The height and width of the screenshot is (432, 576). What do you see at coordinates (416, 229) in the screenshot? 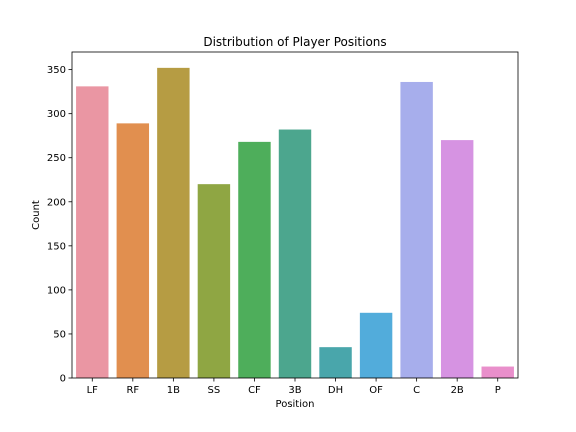
I see `bar-c` at bounding box center [416, 229].